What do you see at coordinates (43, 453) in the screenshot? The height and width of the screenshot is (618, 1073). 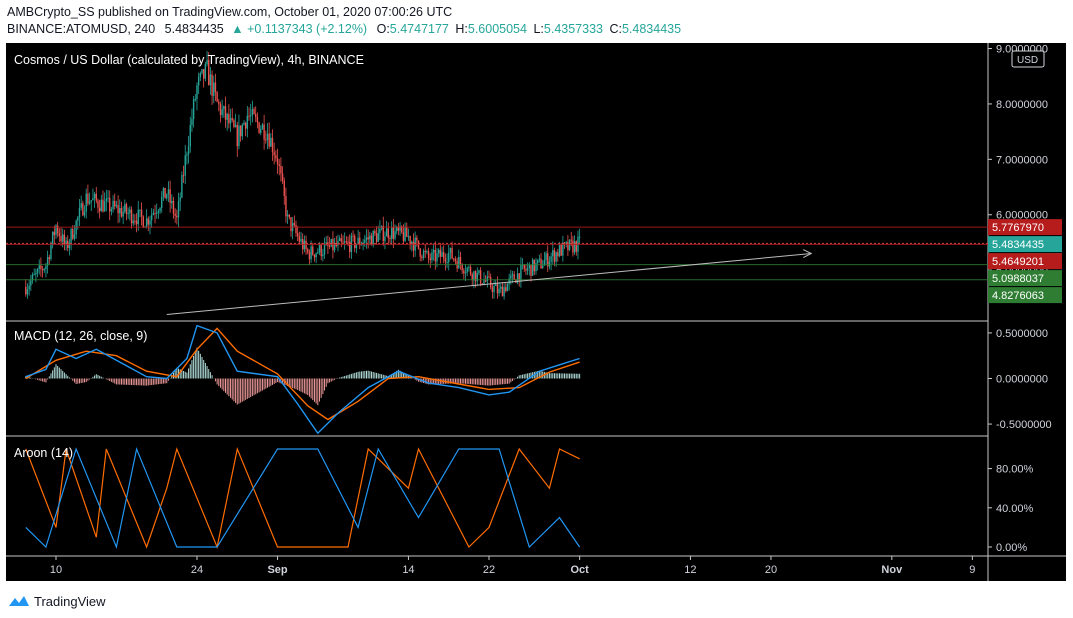 I see `aroon-title: Aroon (14)` at bounding box center [43, 453].